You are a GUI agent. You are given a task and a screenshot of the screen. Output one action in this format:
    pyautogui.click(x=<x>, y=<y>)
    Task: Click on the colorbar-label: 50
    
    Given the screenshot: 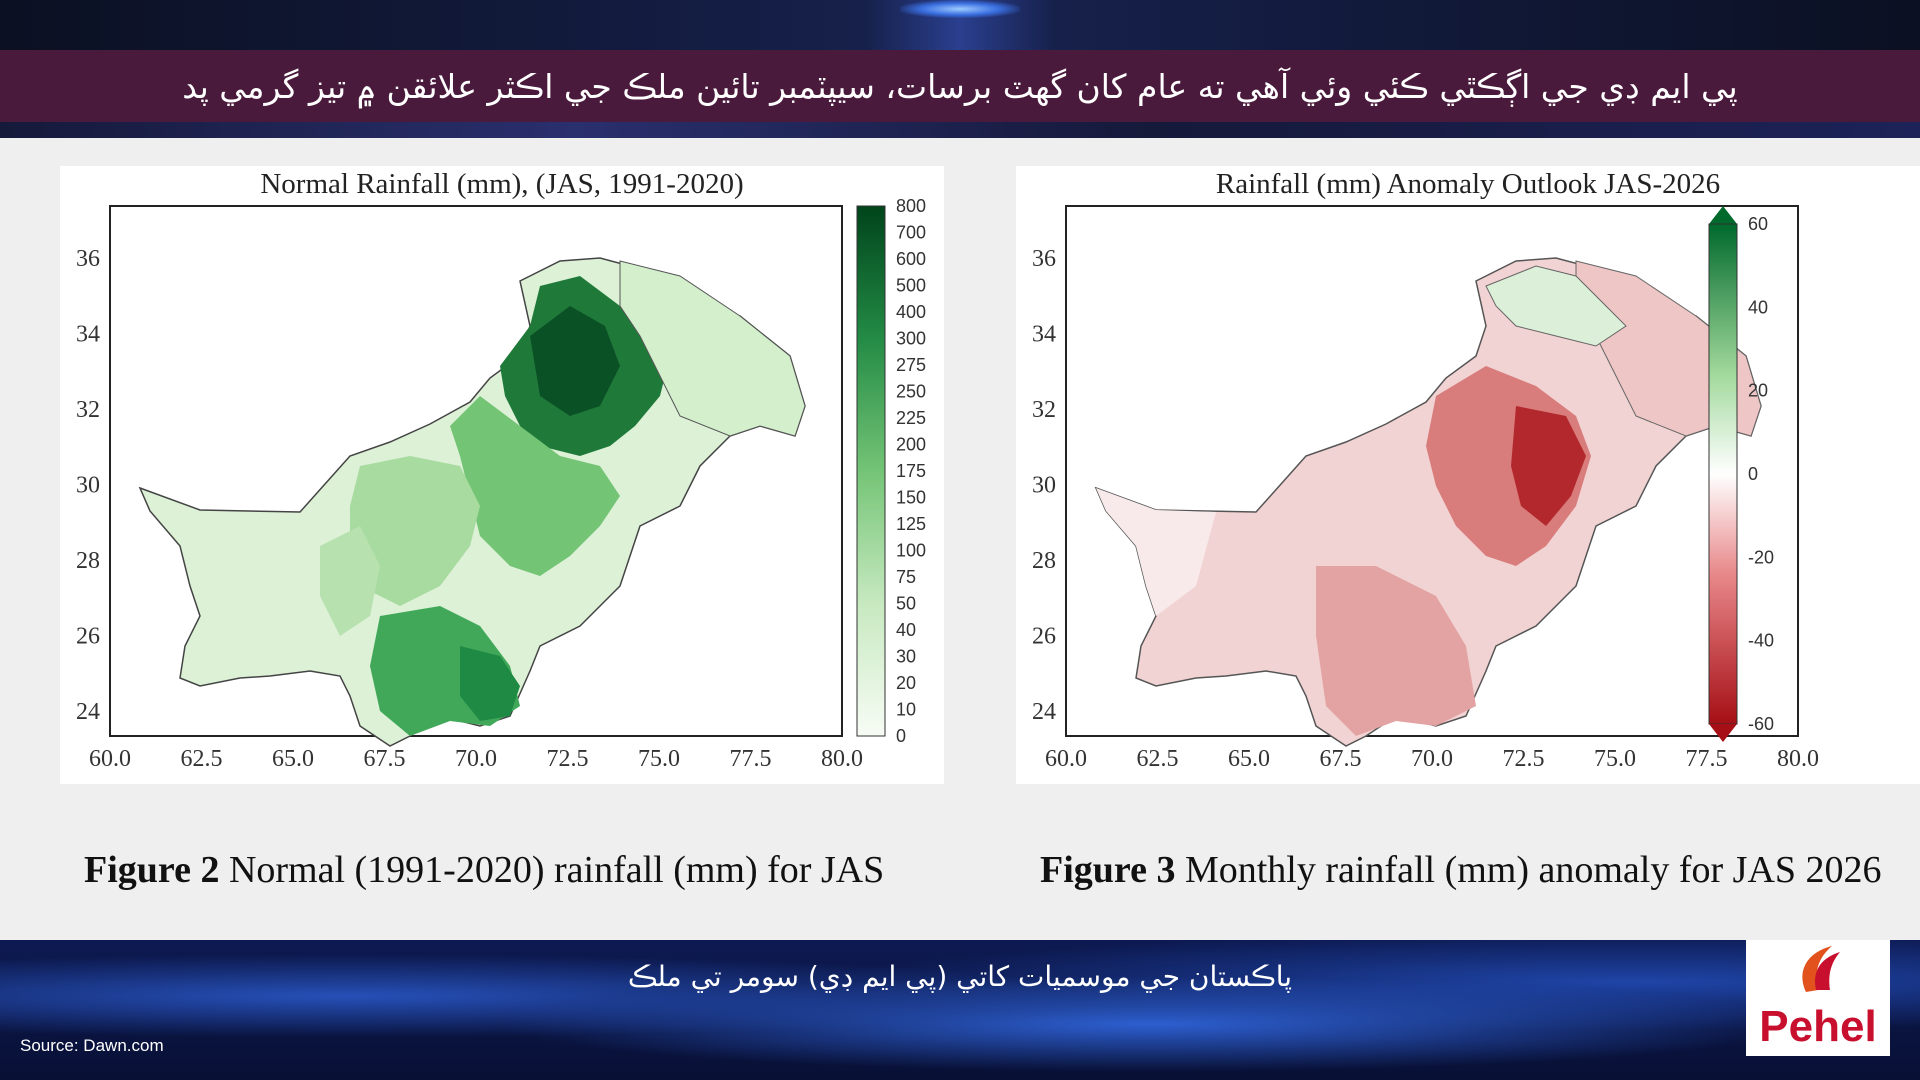 What is the action you would take?
    pyautogui.click(x=906, y=604)
    